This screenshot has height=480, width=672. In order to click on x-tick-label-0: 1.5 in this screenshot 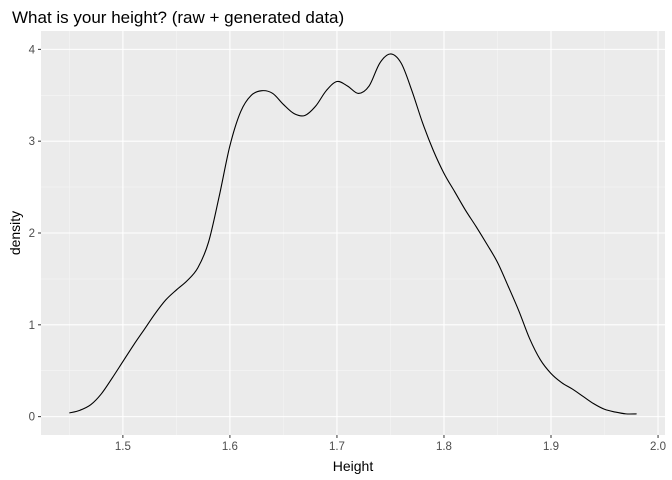, I will do `click(123, 447)`.